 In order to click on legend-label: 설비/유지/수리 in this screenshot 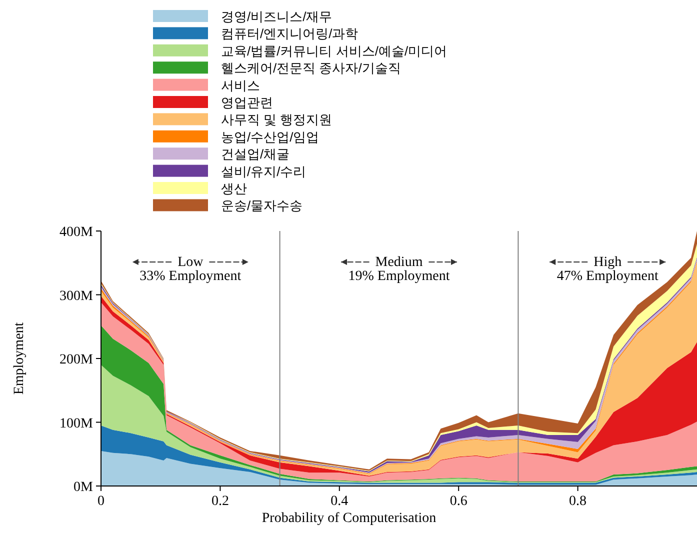, I will do `click(263, 171)`.